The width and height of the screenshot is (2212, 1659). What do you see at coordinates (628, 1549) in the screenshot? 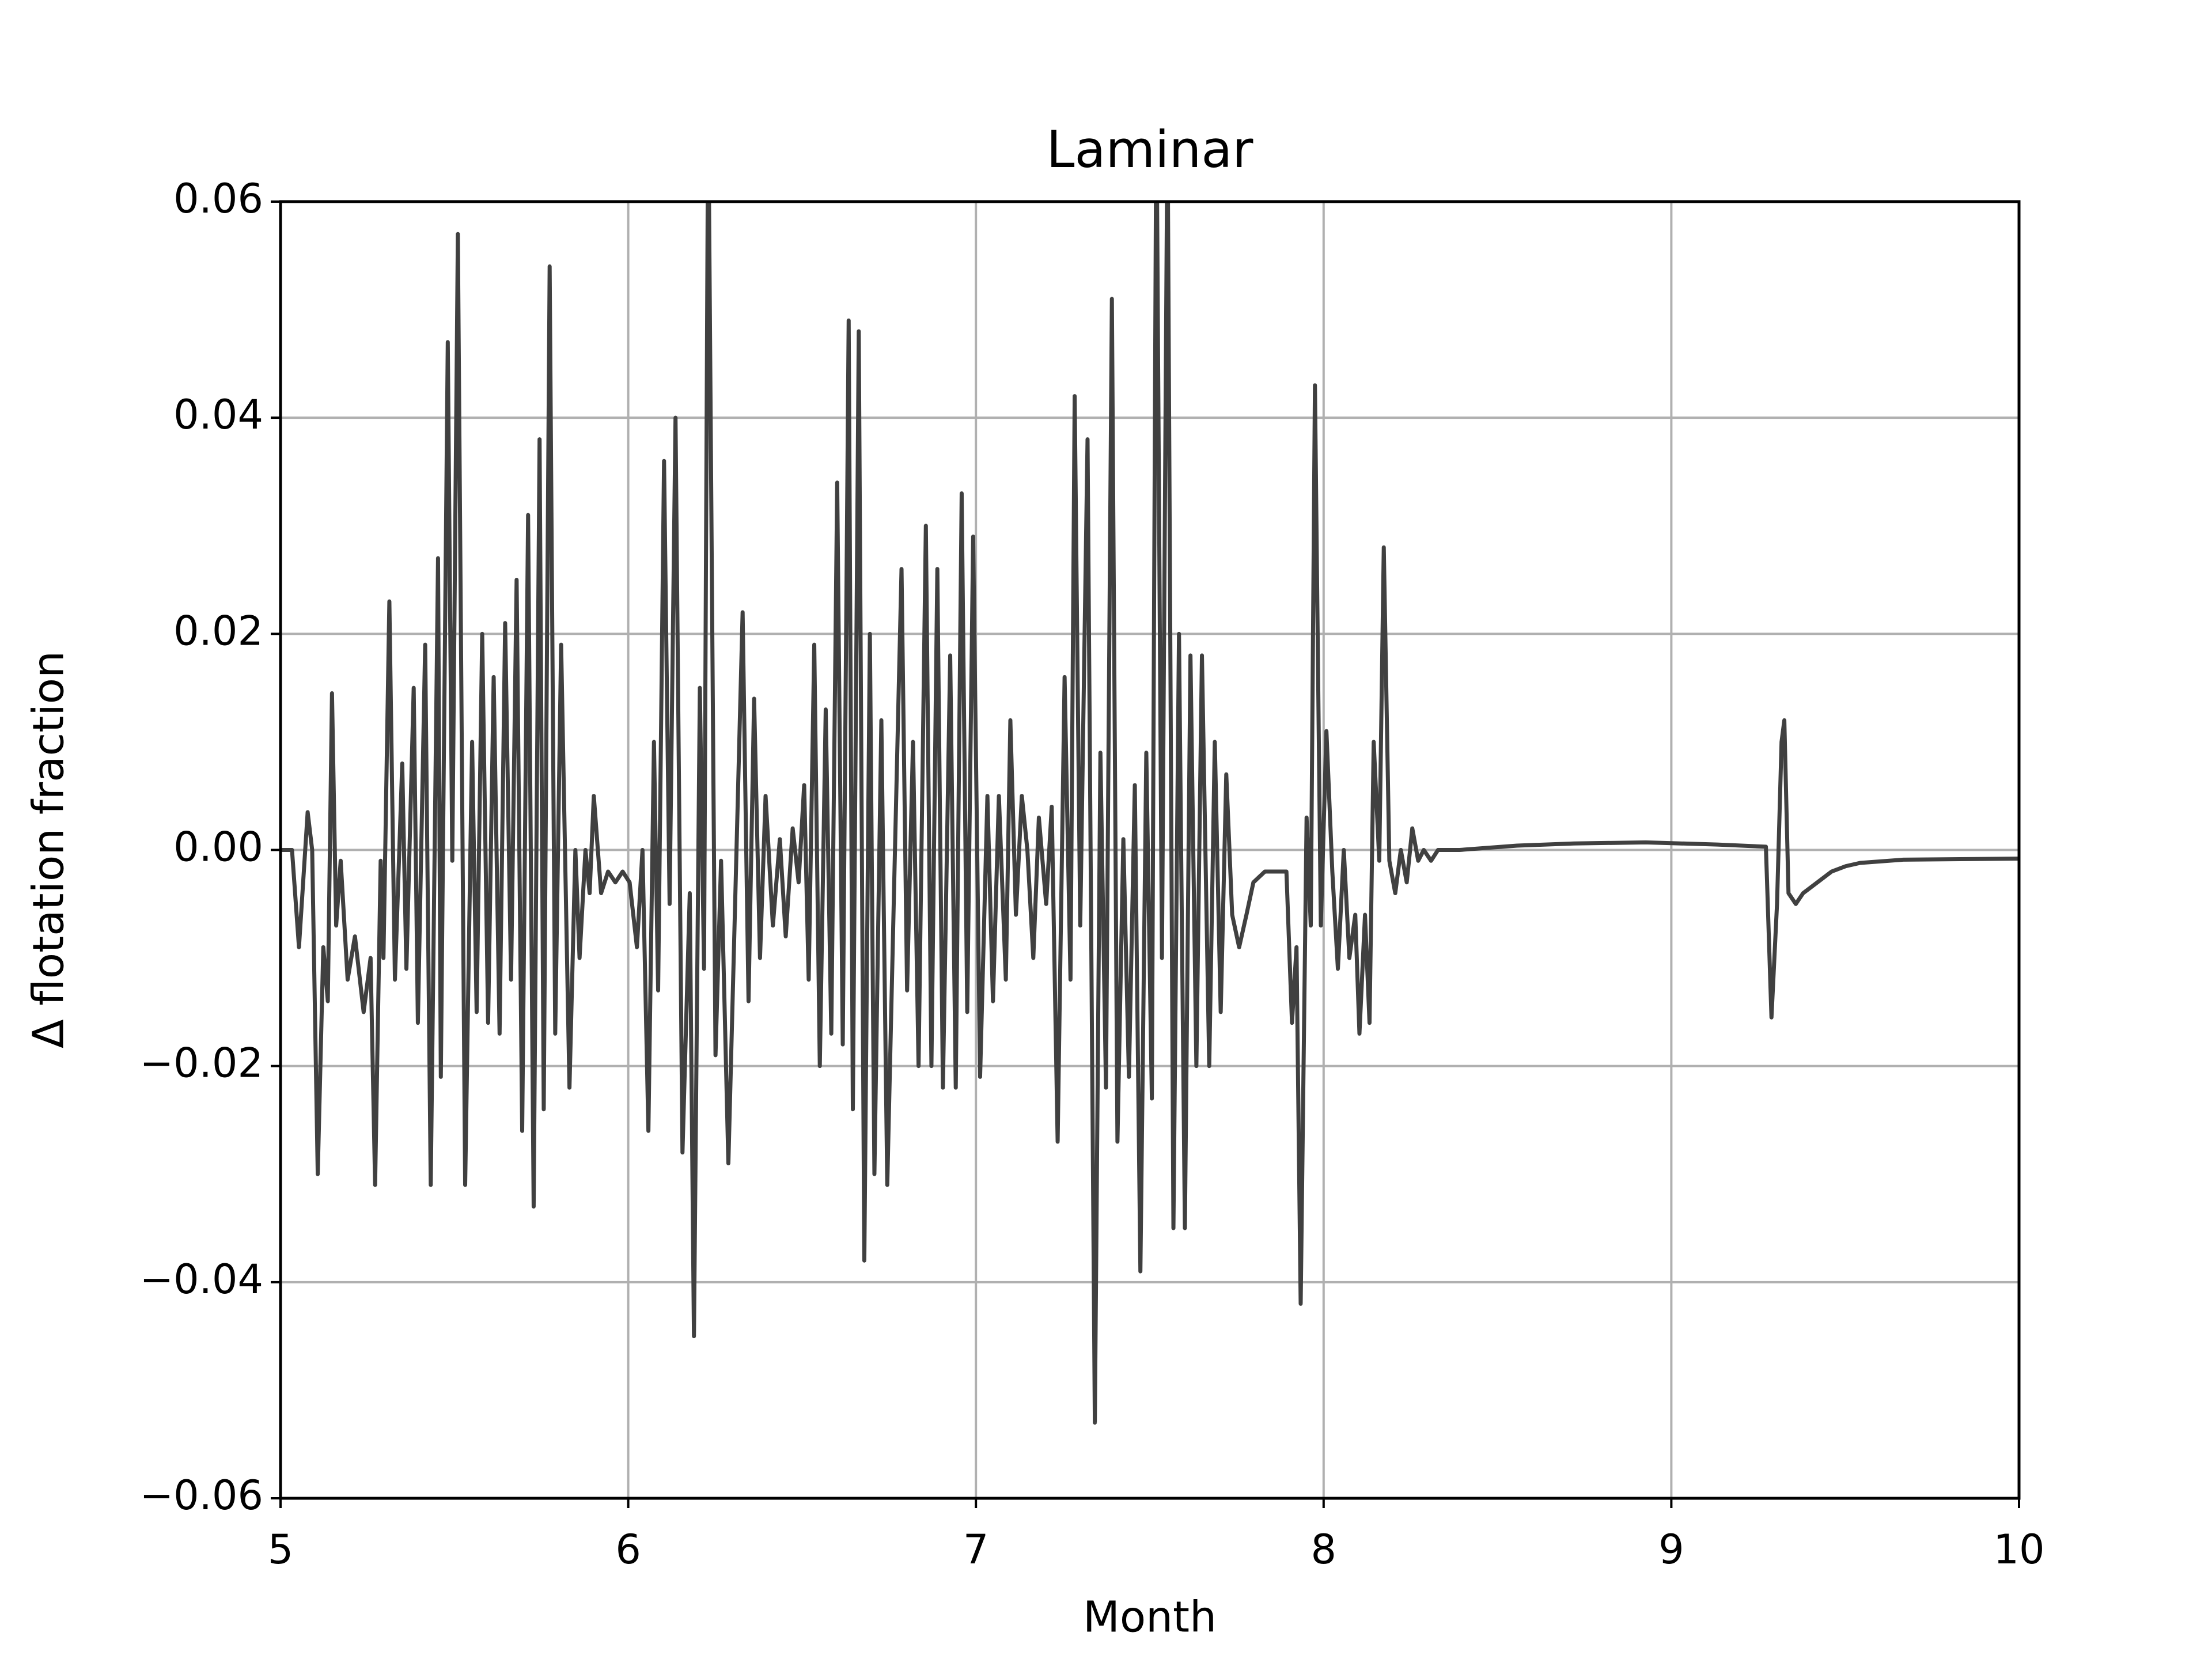
I see `x-tick-label: 6` at bounding box center [628, 1549].